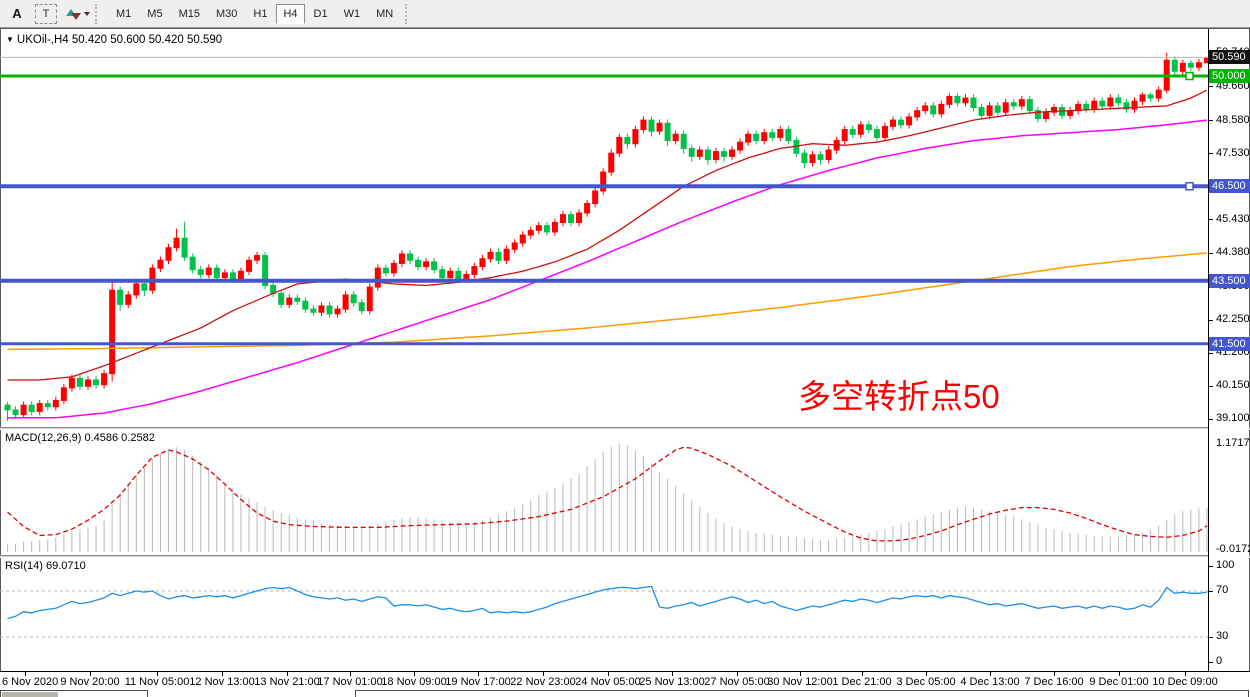 This screenshot has height=697, width=1250. What do you see at coordinates (189, 13) in the screenshot?
I see `timeframe-button-m15: M15` at bounding box center [189, 13].